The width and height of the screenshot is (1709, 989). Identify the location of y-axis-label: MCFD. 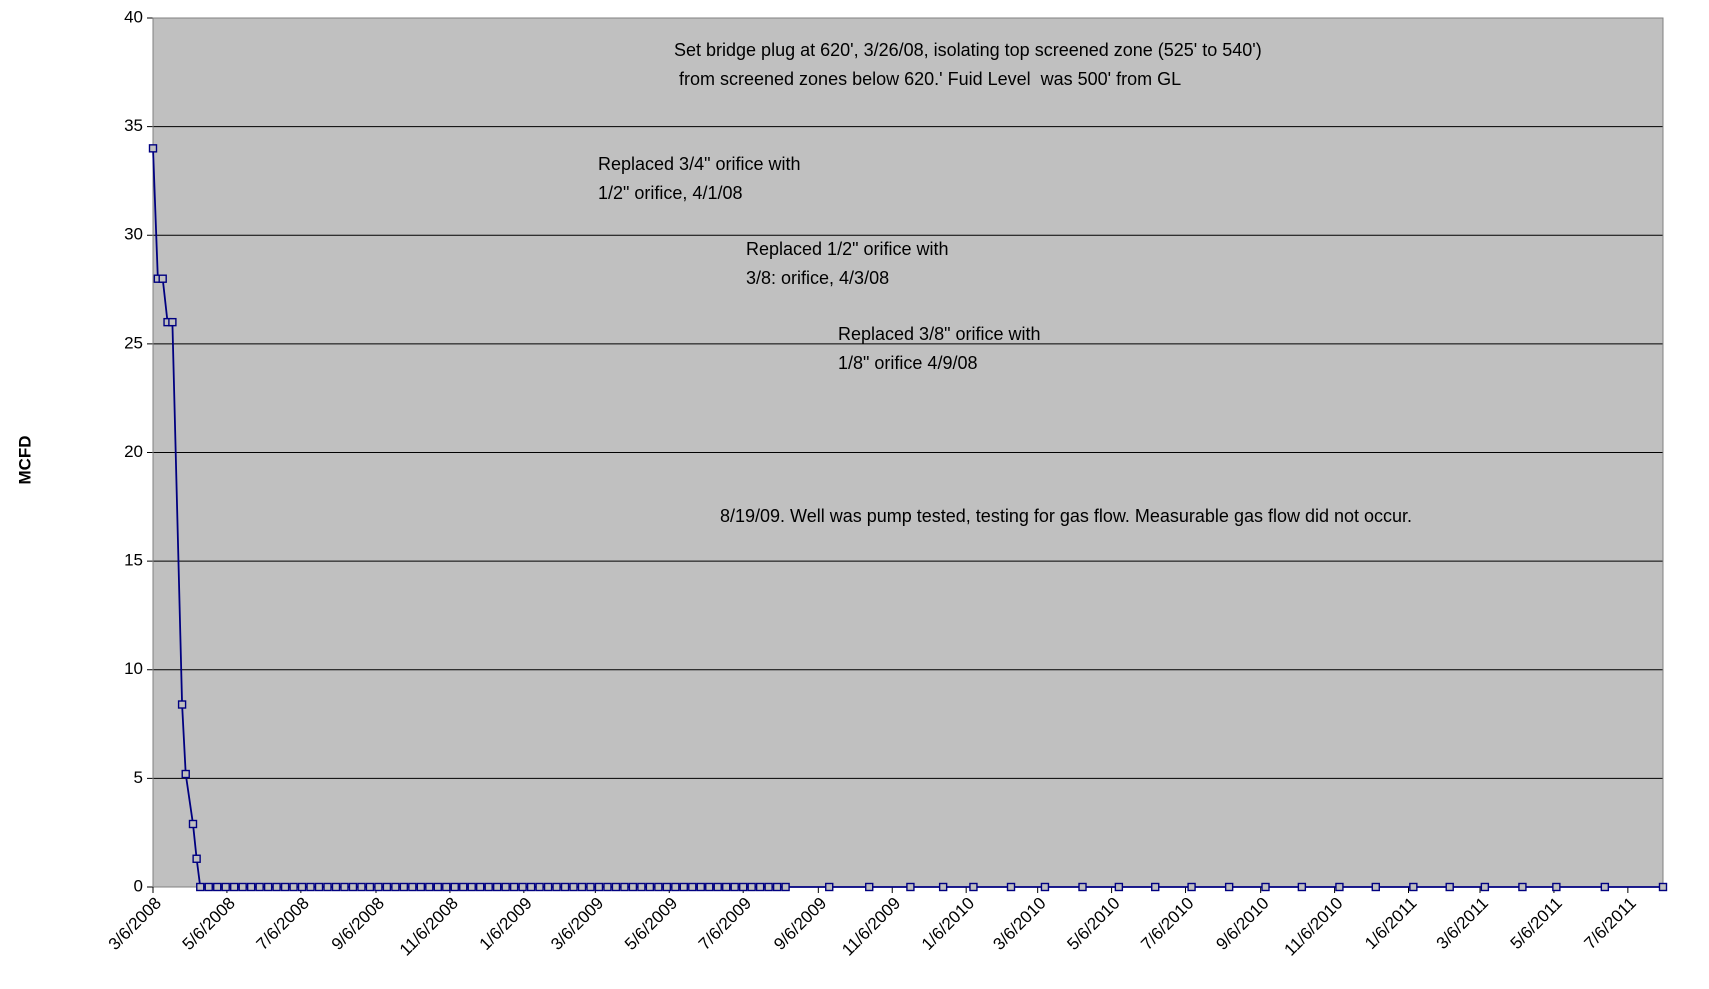
(24, 459).